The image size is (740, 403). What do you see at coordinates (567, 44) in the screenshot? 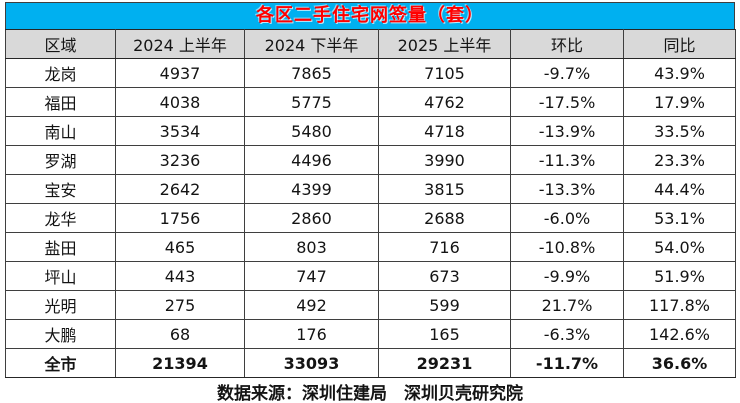
I see `column-header-4: 环比` at bounding box center [567, 44].